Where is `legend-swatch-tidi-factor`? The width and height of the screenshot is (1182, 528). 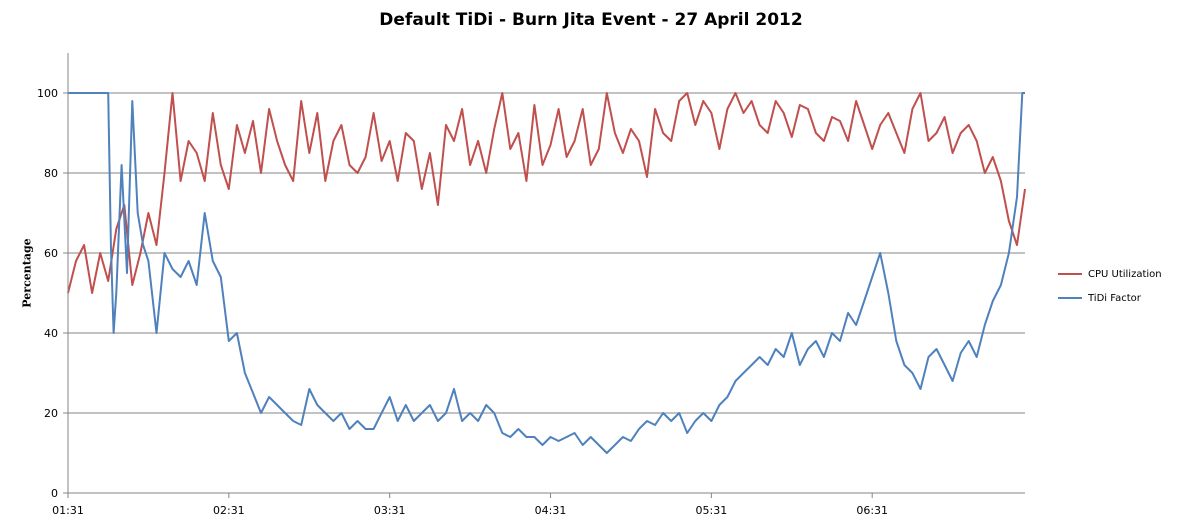
legend-swatch-tidi-factor is located at coordinates (1070, 298).